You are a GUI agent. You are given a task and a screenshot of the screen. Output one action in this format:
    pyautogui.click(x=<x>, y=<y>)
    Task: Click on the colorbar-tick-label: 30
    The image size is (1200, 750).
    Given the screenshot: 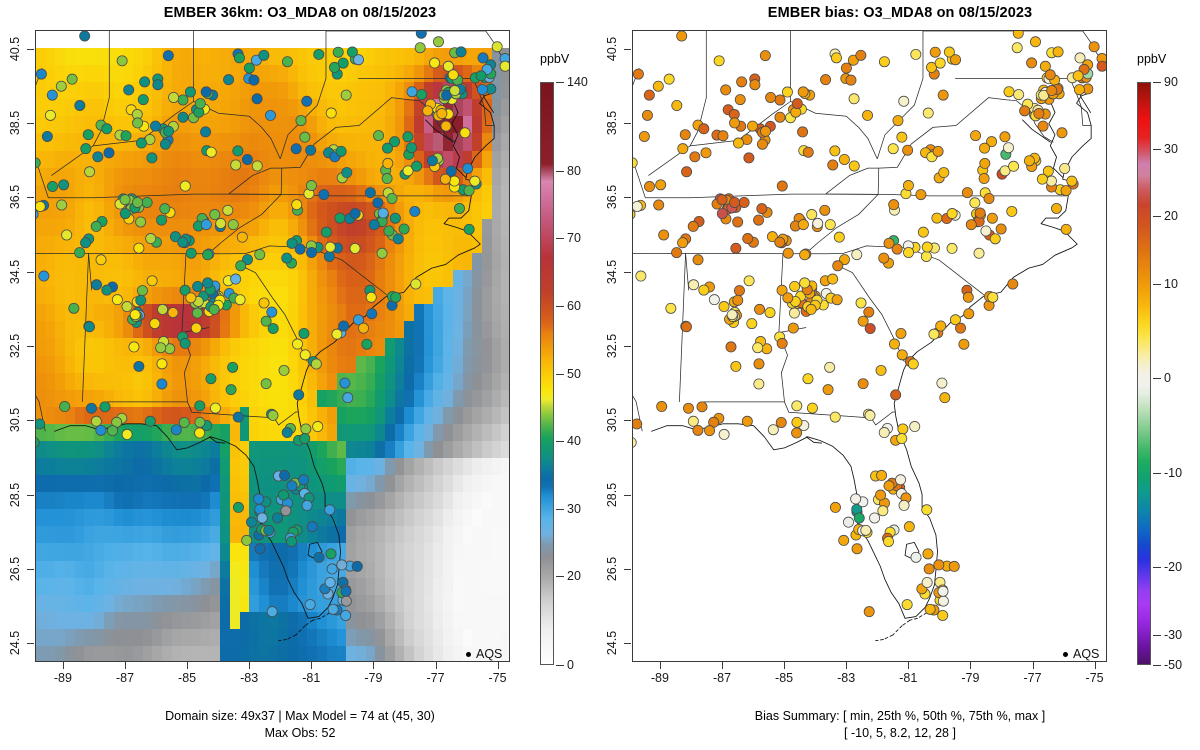 What is the action you would take?
    pyautogui.click(x=1171, y=148)
    